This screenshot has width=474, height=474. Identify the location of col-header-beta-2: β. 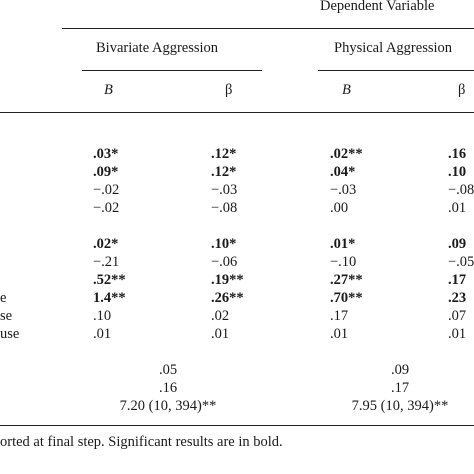
(462, 90).